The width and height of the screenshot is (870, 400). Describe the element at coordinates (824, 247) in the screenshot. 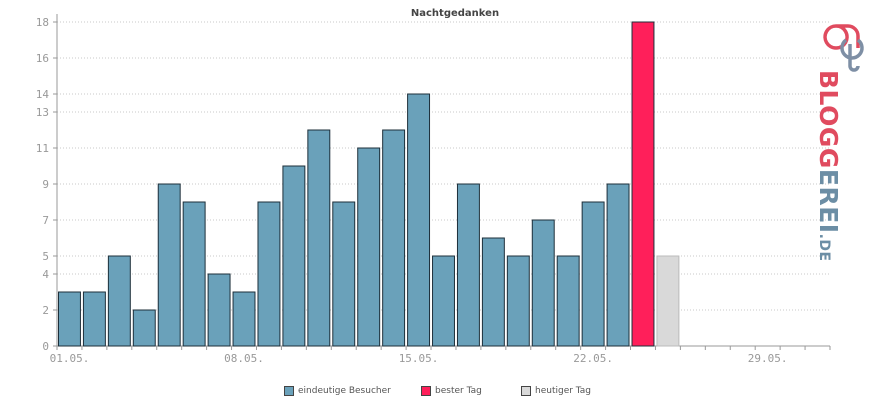

I see `logo-text-tld: .DE` at that location.